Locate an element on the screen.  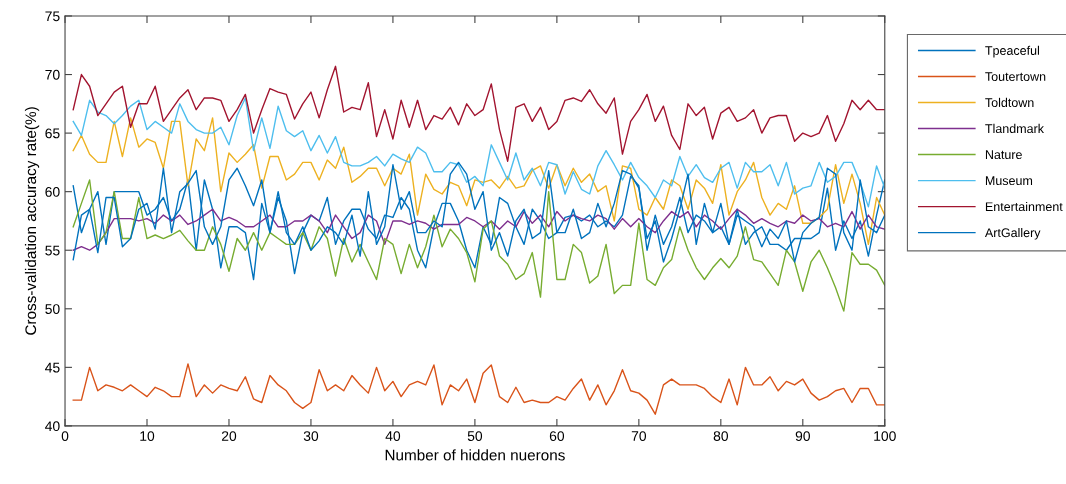
x-tick-label: 90 is located at coordinates (802, 436).